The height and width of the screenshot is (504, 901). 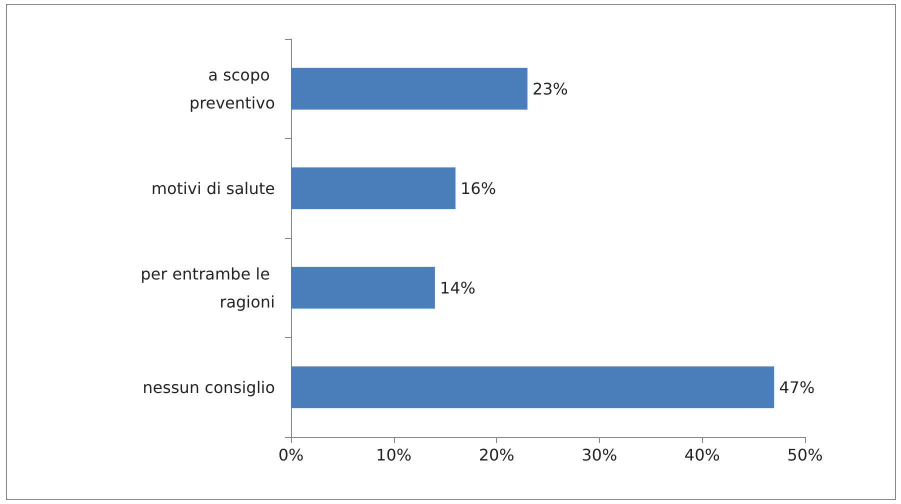 What do you see at coordinates (496, 455) in the screenshot?
I see `x-tick-label: 20%` at bounding box center [496, 455].